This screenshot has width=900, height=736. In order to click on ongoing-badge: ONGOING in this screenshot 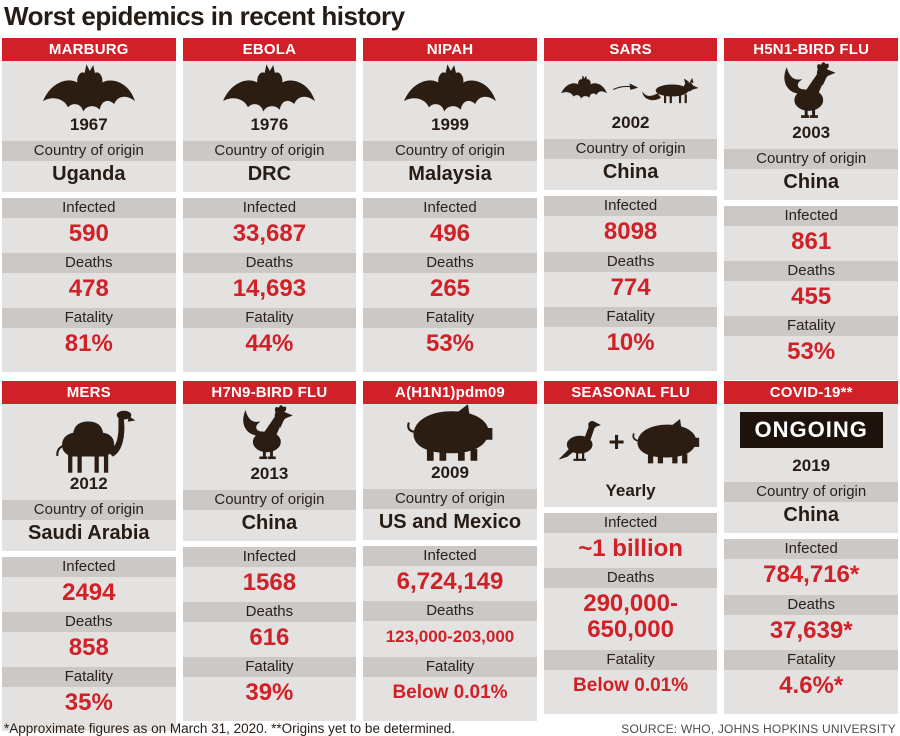, I will do `click(811, 430)`.